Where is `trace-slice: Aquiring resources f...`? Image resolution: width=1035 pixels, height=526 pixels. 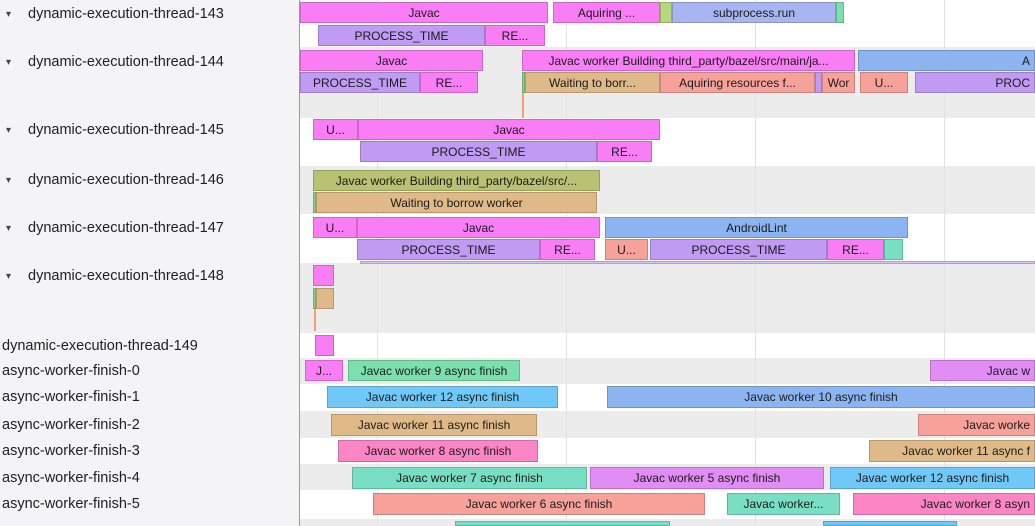 trace-slice: Aquiring resources f... is located at coordinates (737, 82).